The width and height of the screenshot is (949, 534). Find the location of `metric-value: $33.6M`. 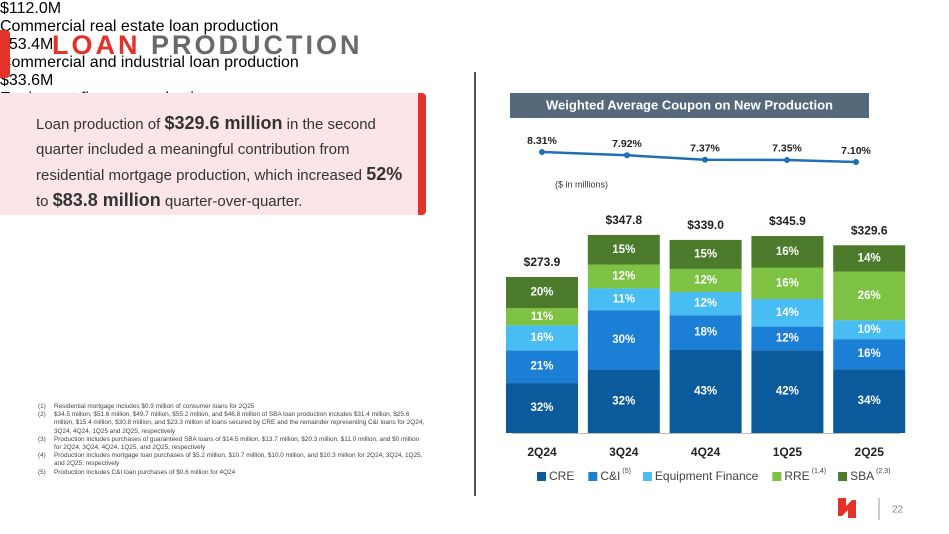

metric-value: $33.6M is located at coordinates (27, 80).